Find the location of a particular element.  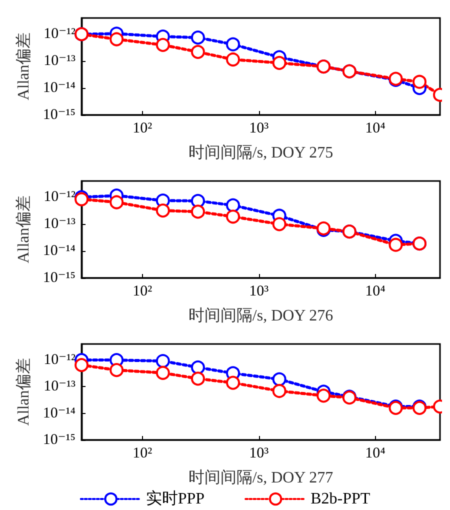

legend-label: 实时PPP is located at coordinates (175, 499).